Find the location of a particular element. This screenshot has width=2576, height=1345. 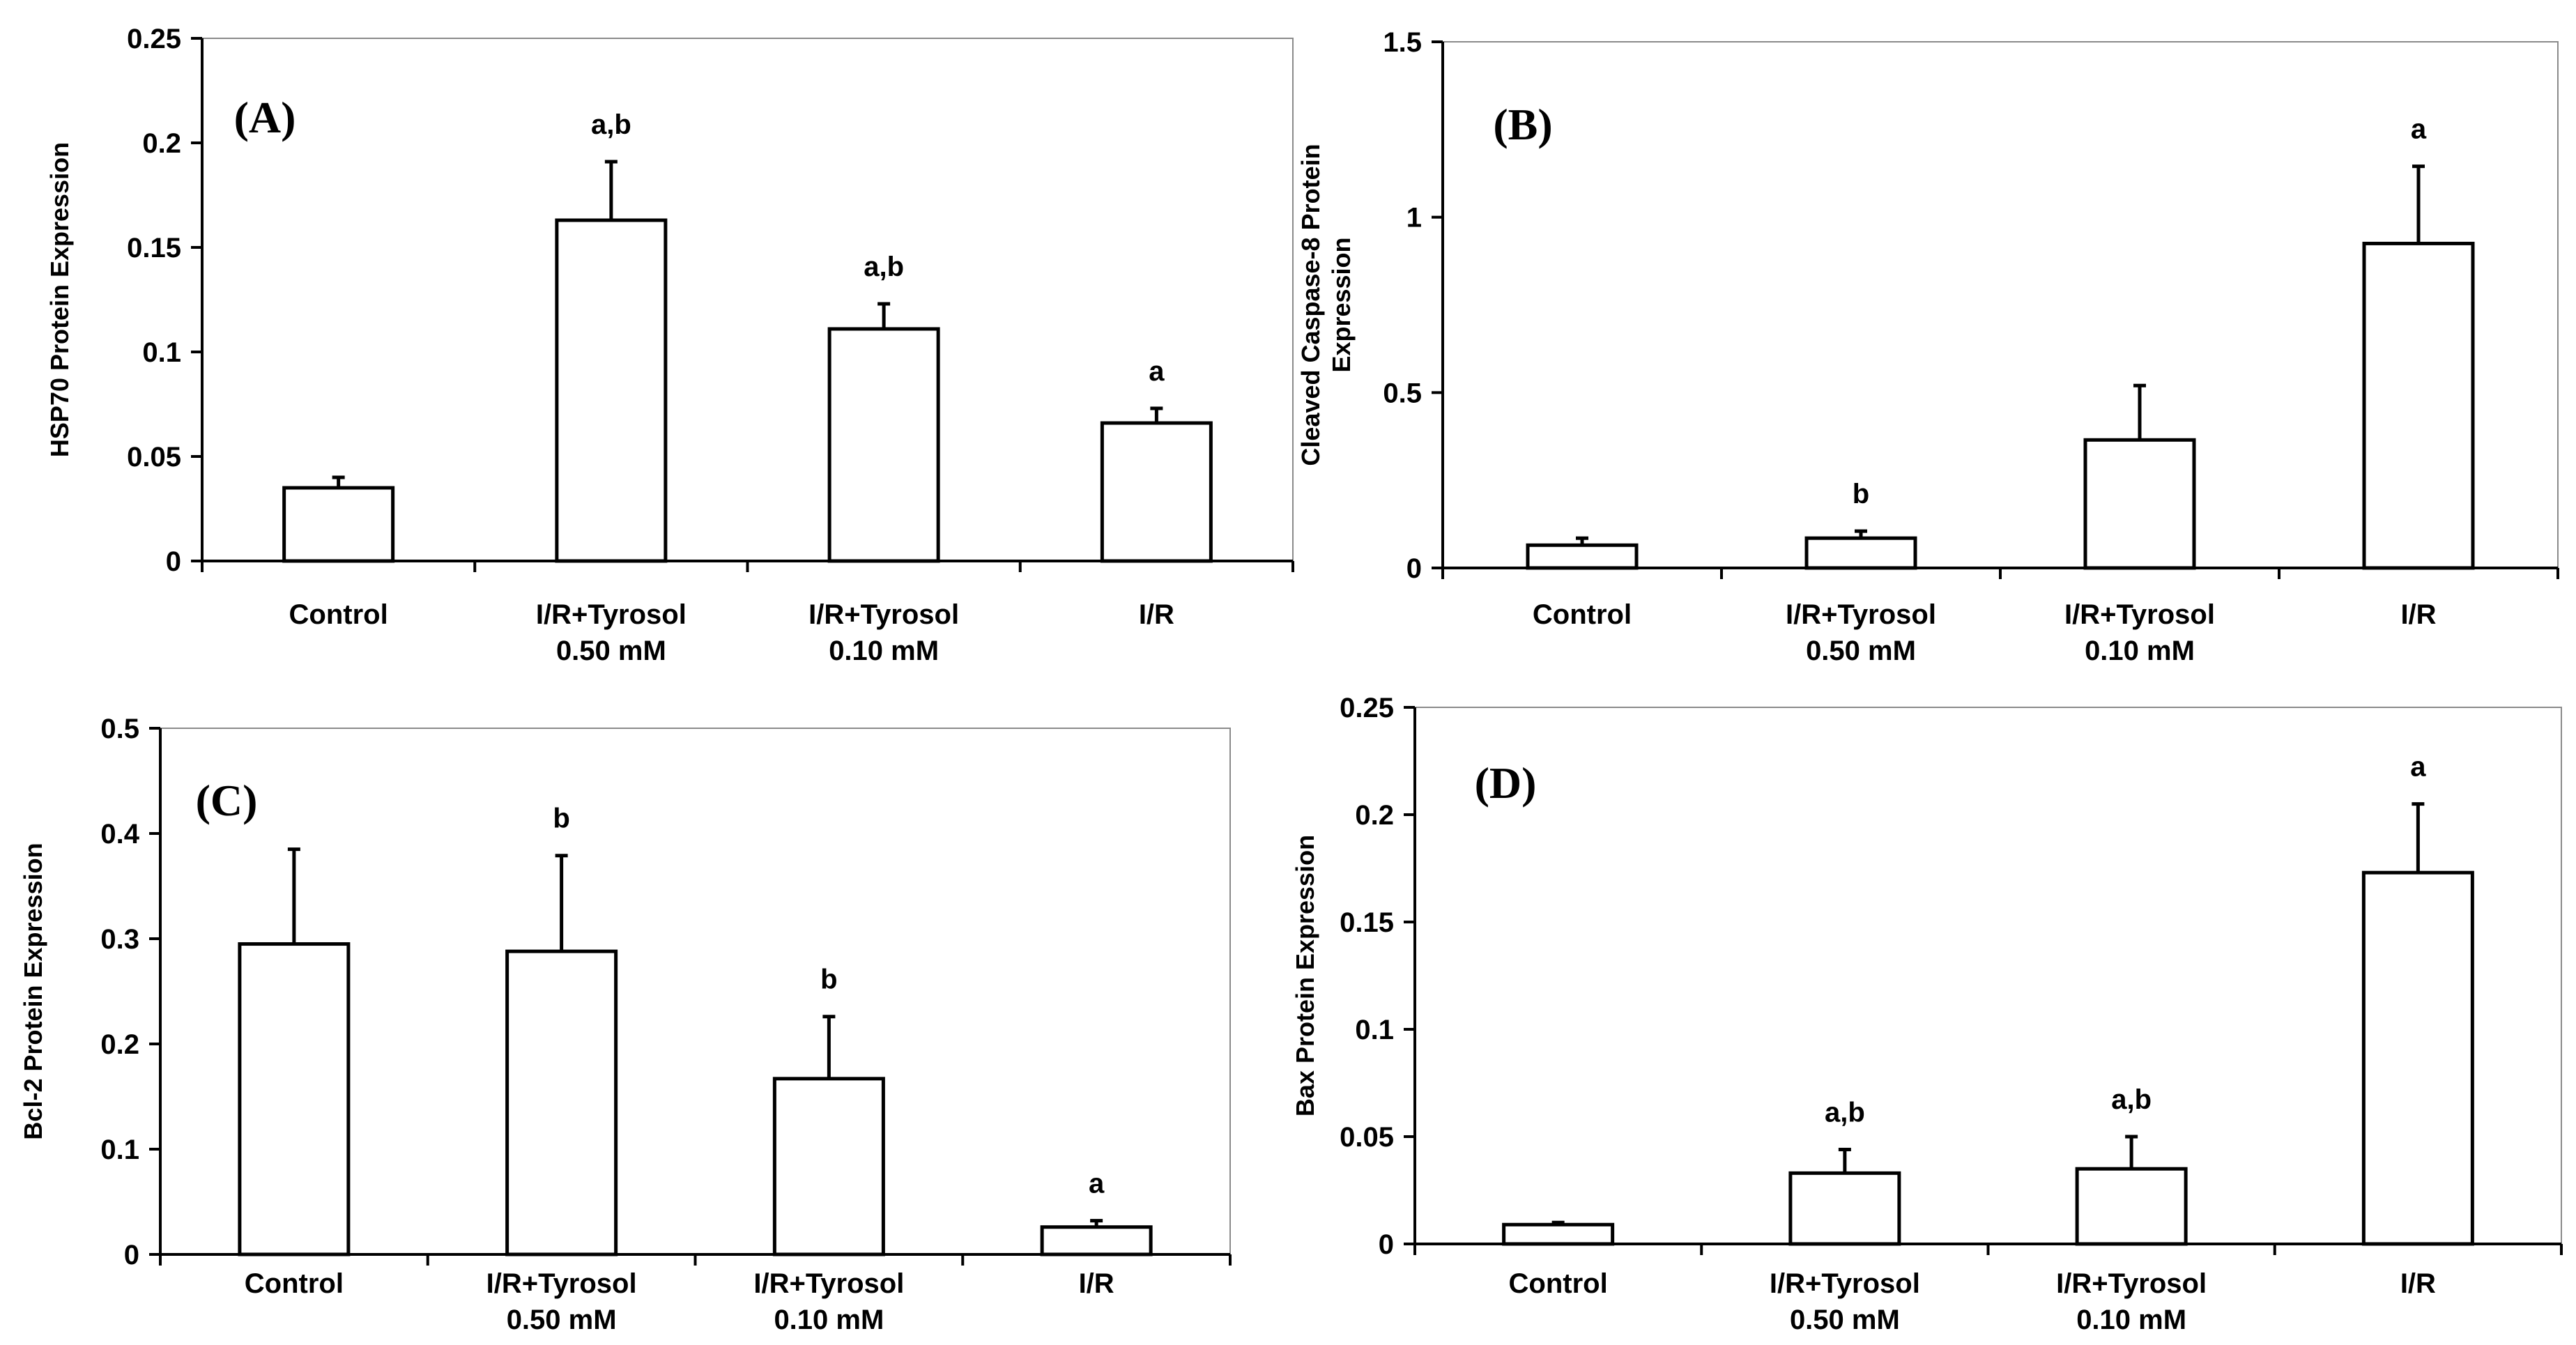

y-axis-title: Bax Protein Expression is located at coordinates (1305, 976).